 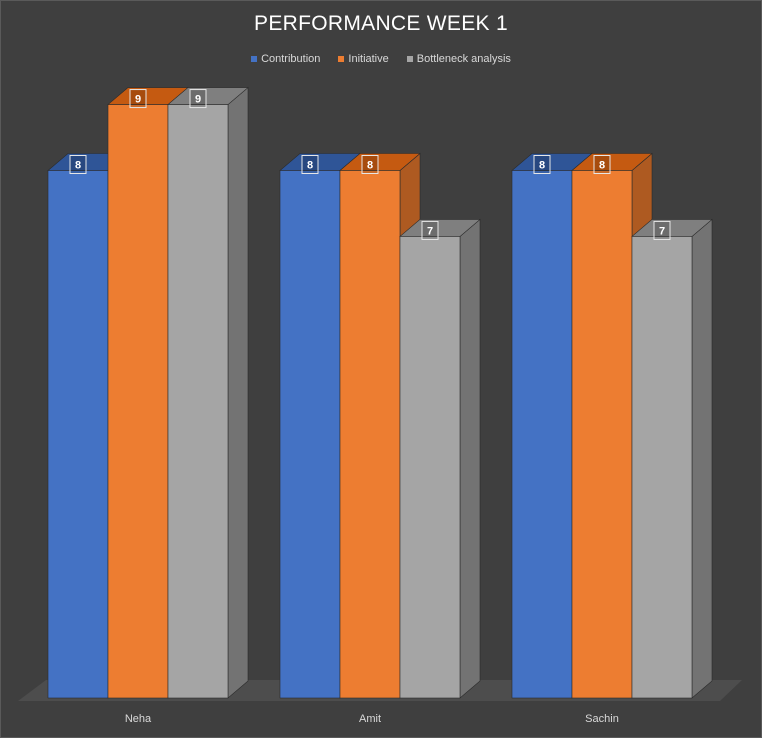 I want to click on legend-item-initiative: Initiative, so click(x=363, y=59).